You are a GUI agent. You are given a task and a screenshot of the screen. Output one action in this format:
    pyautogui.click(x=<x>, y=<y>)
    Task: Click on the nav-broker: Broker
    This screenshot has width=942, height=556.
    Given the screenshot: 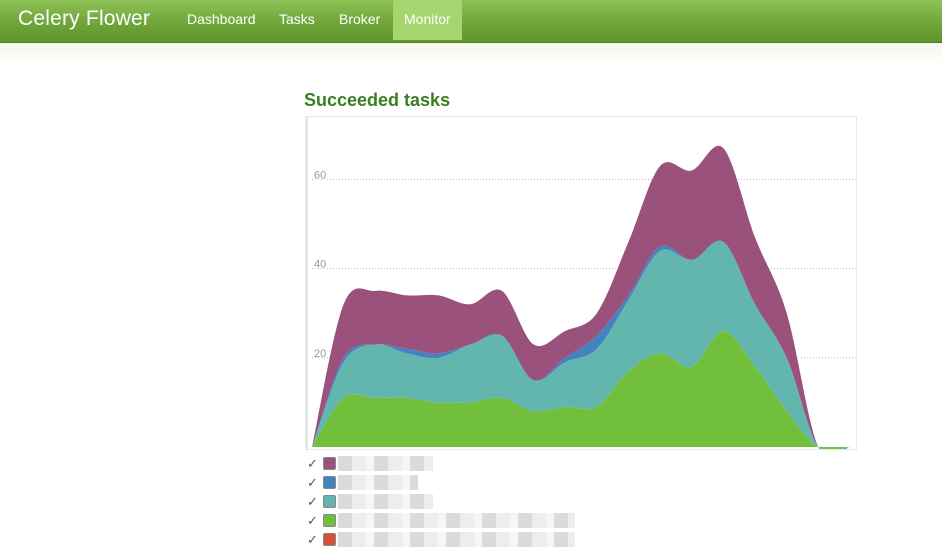 What is the action you would take?
    pyautogui.click(x=360, y=19)
    